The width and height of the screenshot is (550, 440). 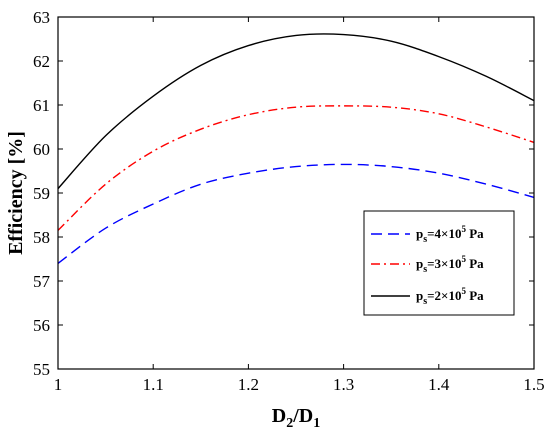 What do you see at coordinates (42, 281) in the screenshot?
I see `y-tick-label-2: 57` at bounding box center [42, 281].